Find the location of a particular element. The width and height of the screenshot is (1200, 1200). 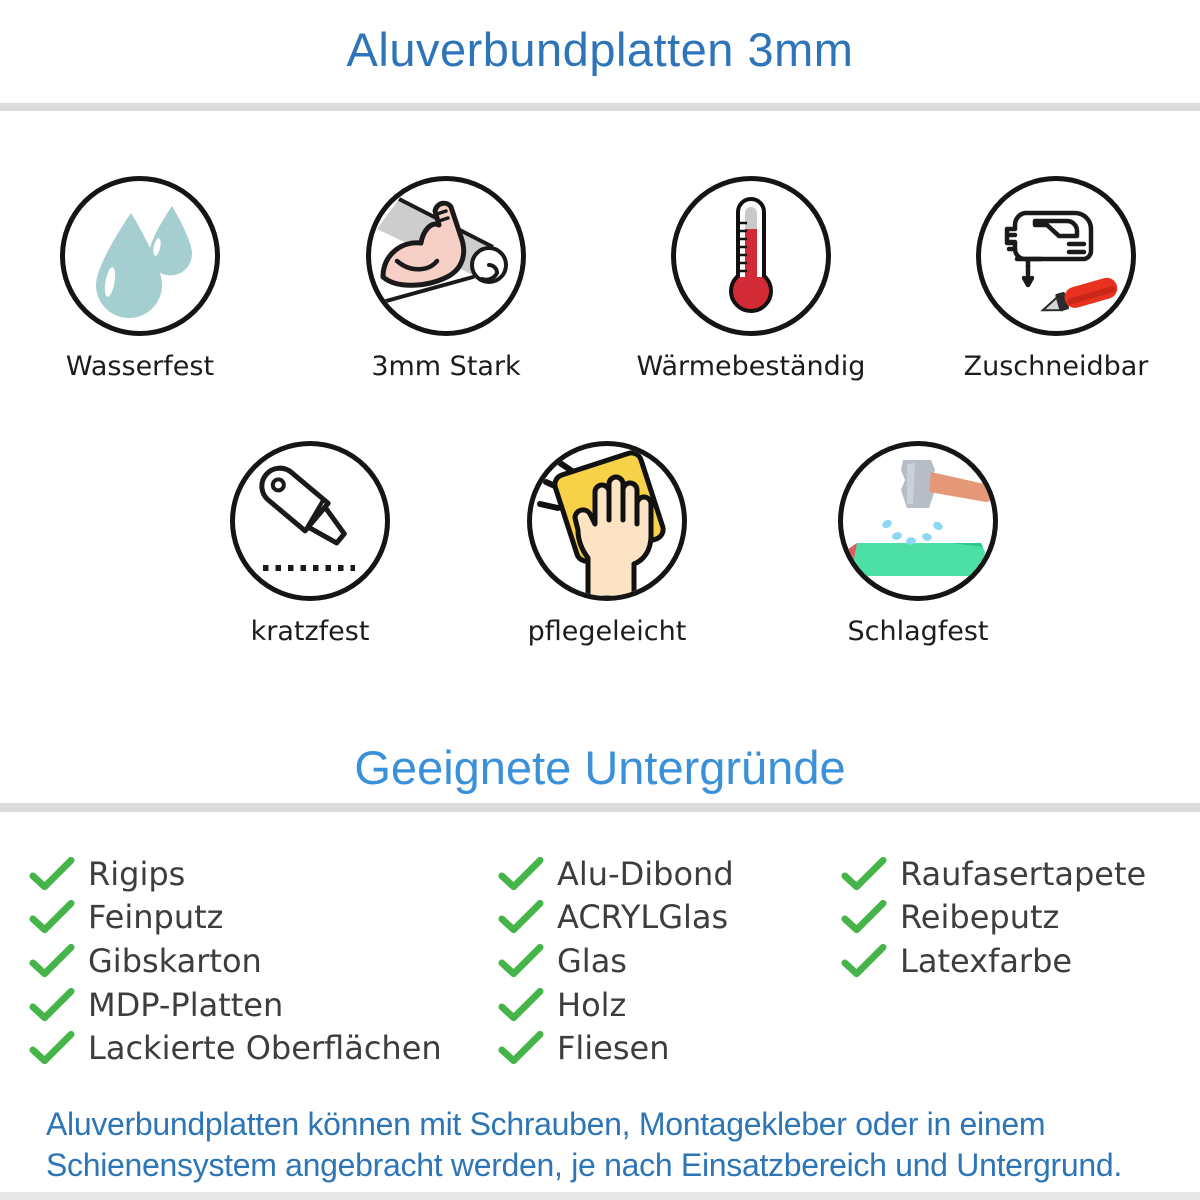

jigsaw-icon is located at coordinates (1056, 256).